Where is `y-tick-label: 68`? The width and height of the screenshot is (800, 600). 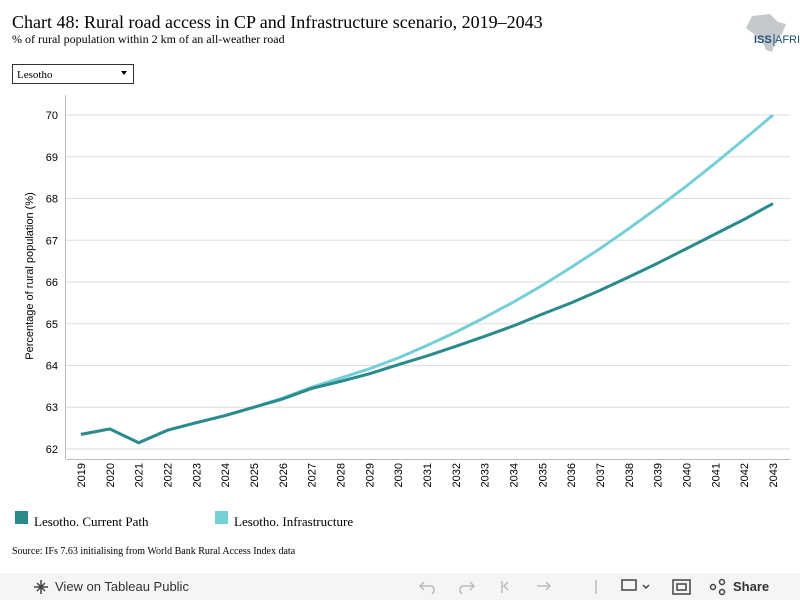
y-tick-label: 68 is located at coordinates (52, 200).